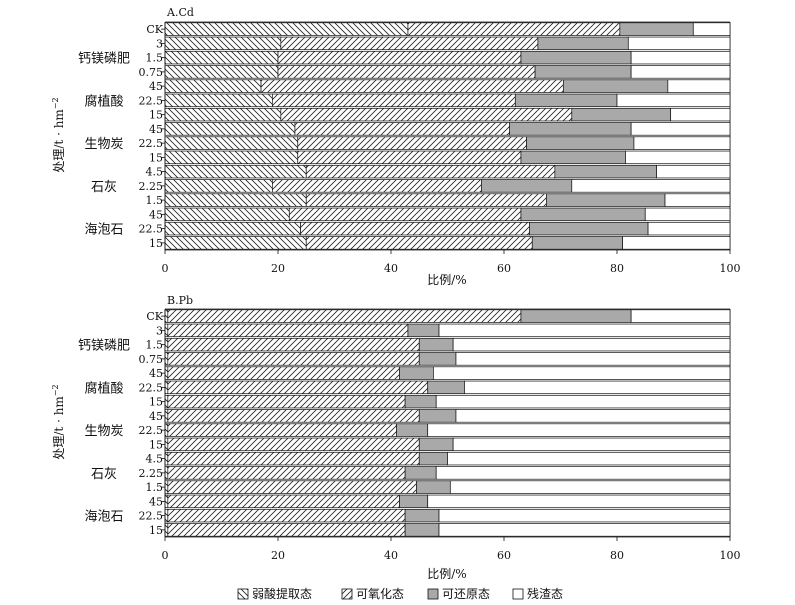 The image size is (795, 605). Describe the element at coordinates (394, 100) in the screenshot. I see `bar-0-5-oxidizable` at that location.